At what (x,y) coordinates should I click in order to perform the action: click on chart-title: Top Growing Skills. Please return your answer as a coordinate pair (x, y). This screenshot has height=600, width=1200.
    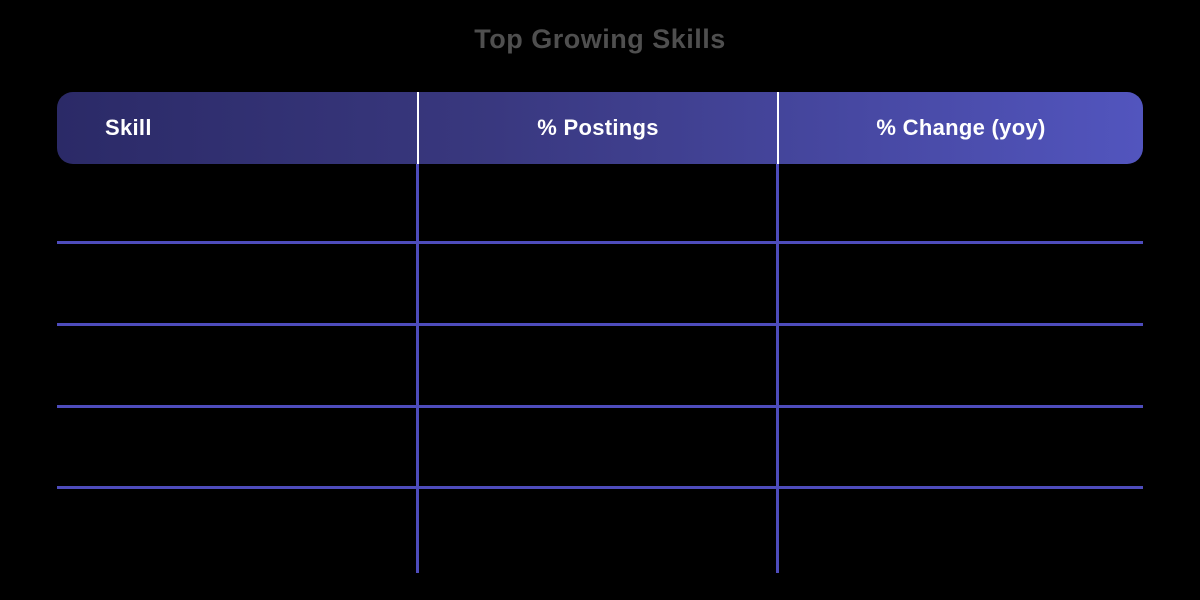
    Looking at the image, I should click on (600, 39).